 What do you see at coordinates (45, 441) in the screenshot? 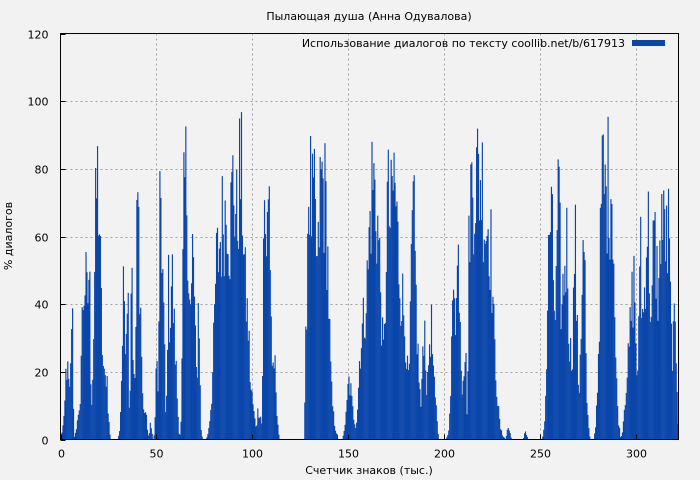
I see `y-tick-label: 0` at bounding box center [45, 441].